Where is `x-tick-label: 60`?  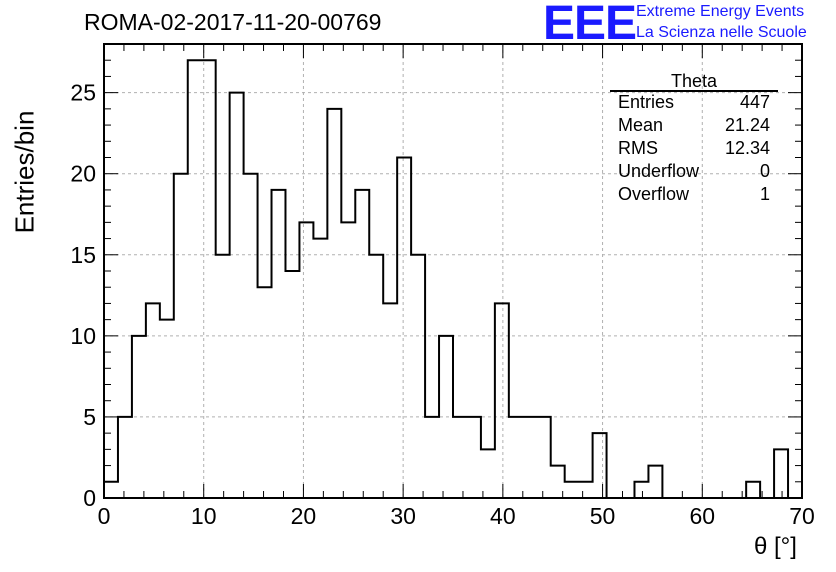
x-tick-label: 60 is located at coordinates (702, 516).